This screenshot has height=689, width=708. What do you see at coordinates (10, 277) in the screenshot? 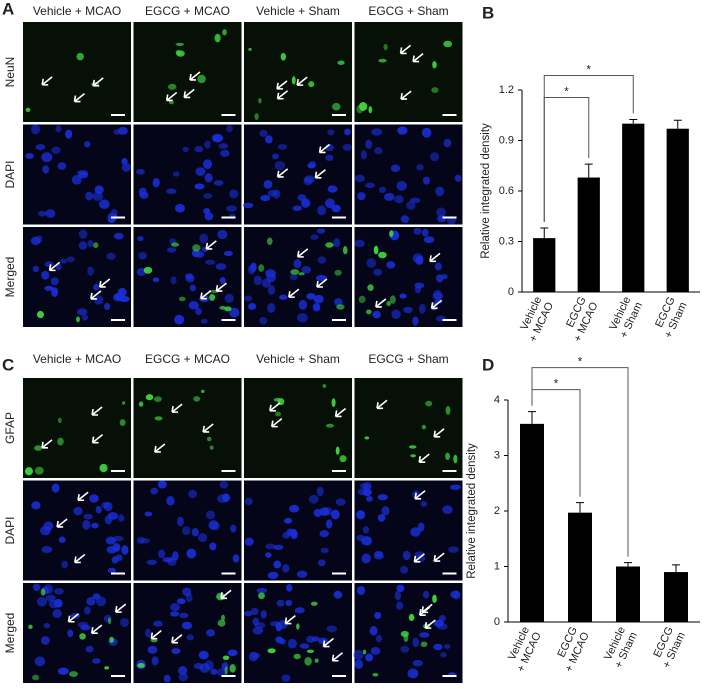
I see `row-label: Merged` at bounding box center [10, 277].